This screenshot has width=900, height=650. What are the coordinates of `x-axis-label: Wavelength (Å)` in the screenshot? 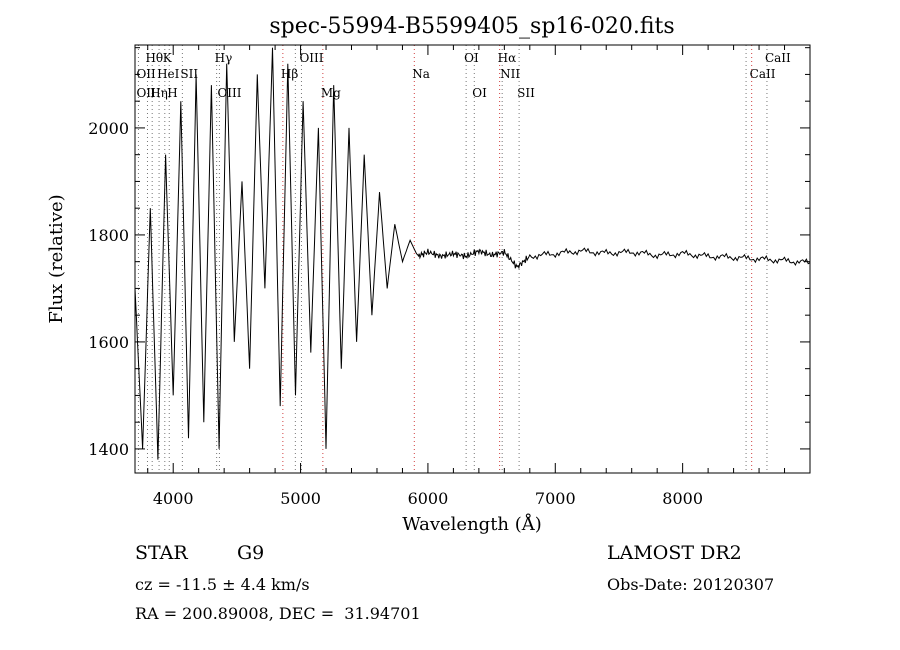 It's located at (472, 524).